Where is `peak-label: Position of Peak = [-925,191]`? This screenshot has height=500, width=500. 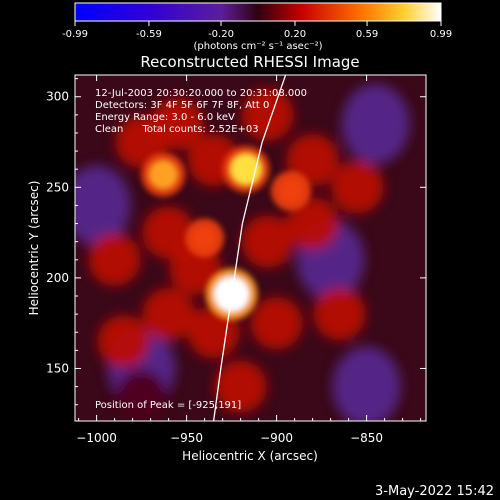
peak-label: Position of Peak = [-925,191] is located at coordinates (168, 405).